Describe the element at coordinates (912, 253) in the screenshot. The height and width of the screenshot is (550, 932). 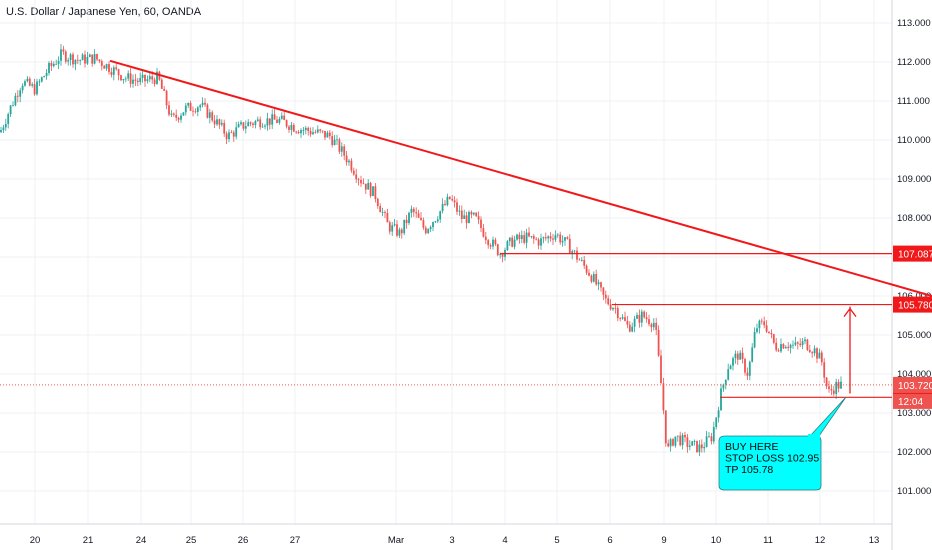
I see `level-price-tag: 107.087` at that location.